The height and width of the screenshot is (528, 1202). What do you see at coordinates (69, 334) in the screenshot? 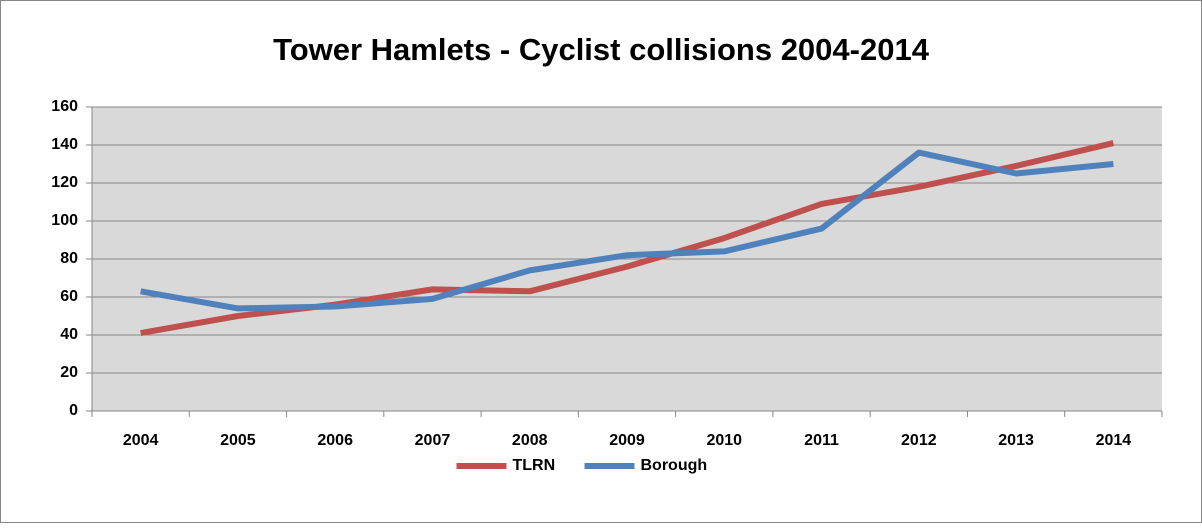
I see `y-tick-label: 40` at bounding box center [69, 334].